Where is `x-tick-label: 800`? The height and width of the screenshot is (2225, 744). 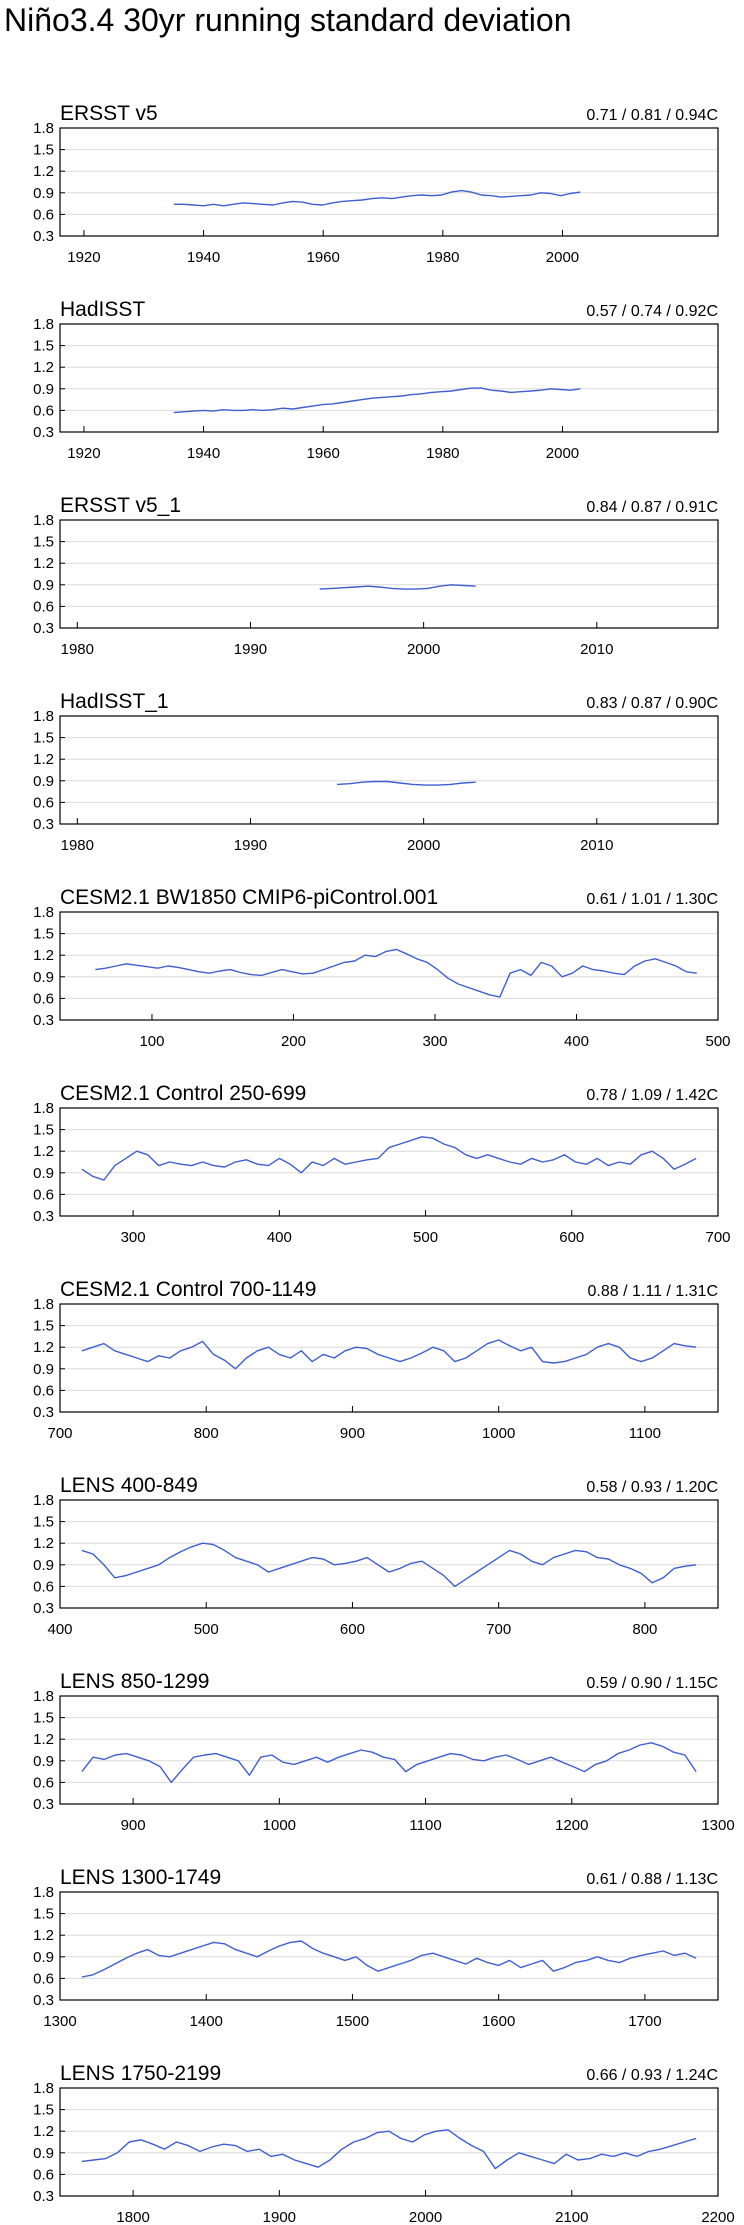 x-tick-label: 800 is located at coordinates (206, 1433).